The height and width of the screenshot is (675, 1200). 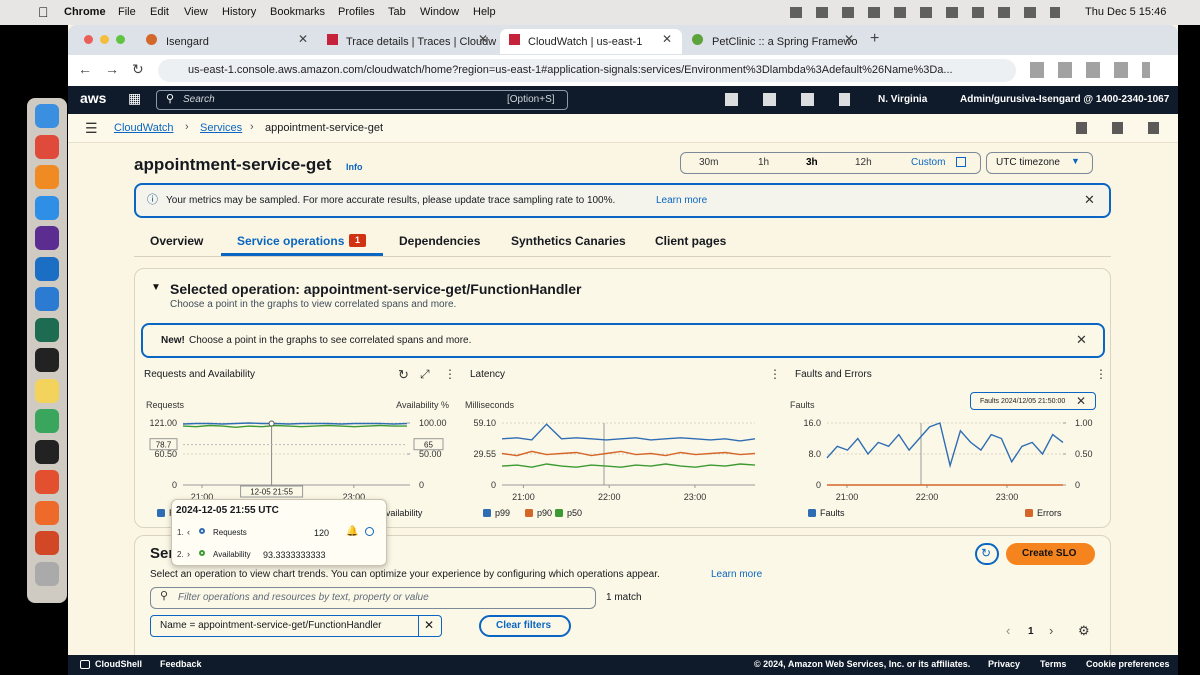 What do you see at coordinates (88, 39) in the screenshot?
I see `close-dot` at bounding box center [88, 39].